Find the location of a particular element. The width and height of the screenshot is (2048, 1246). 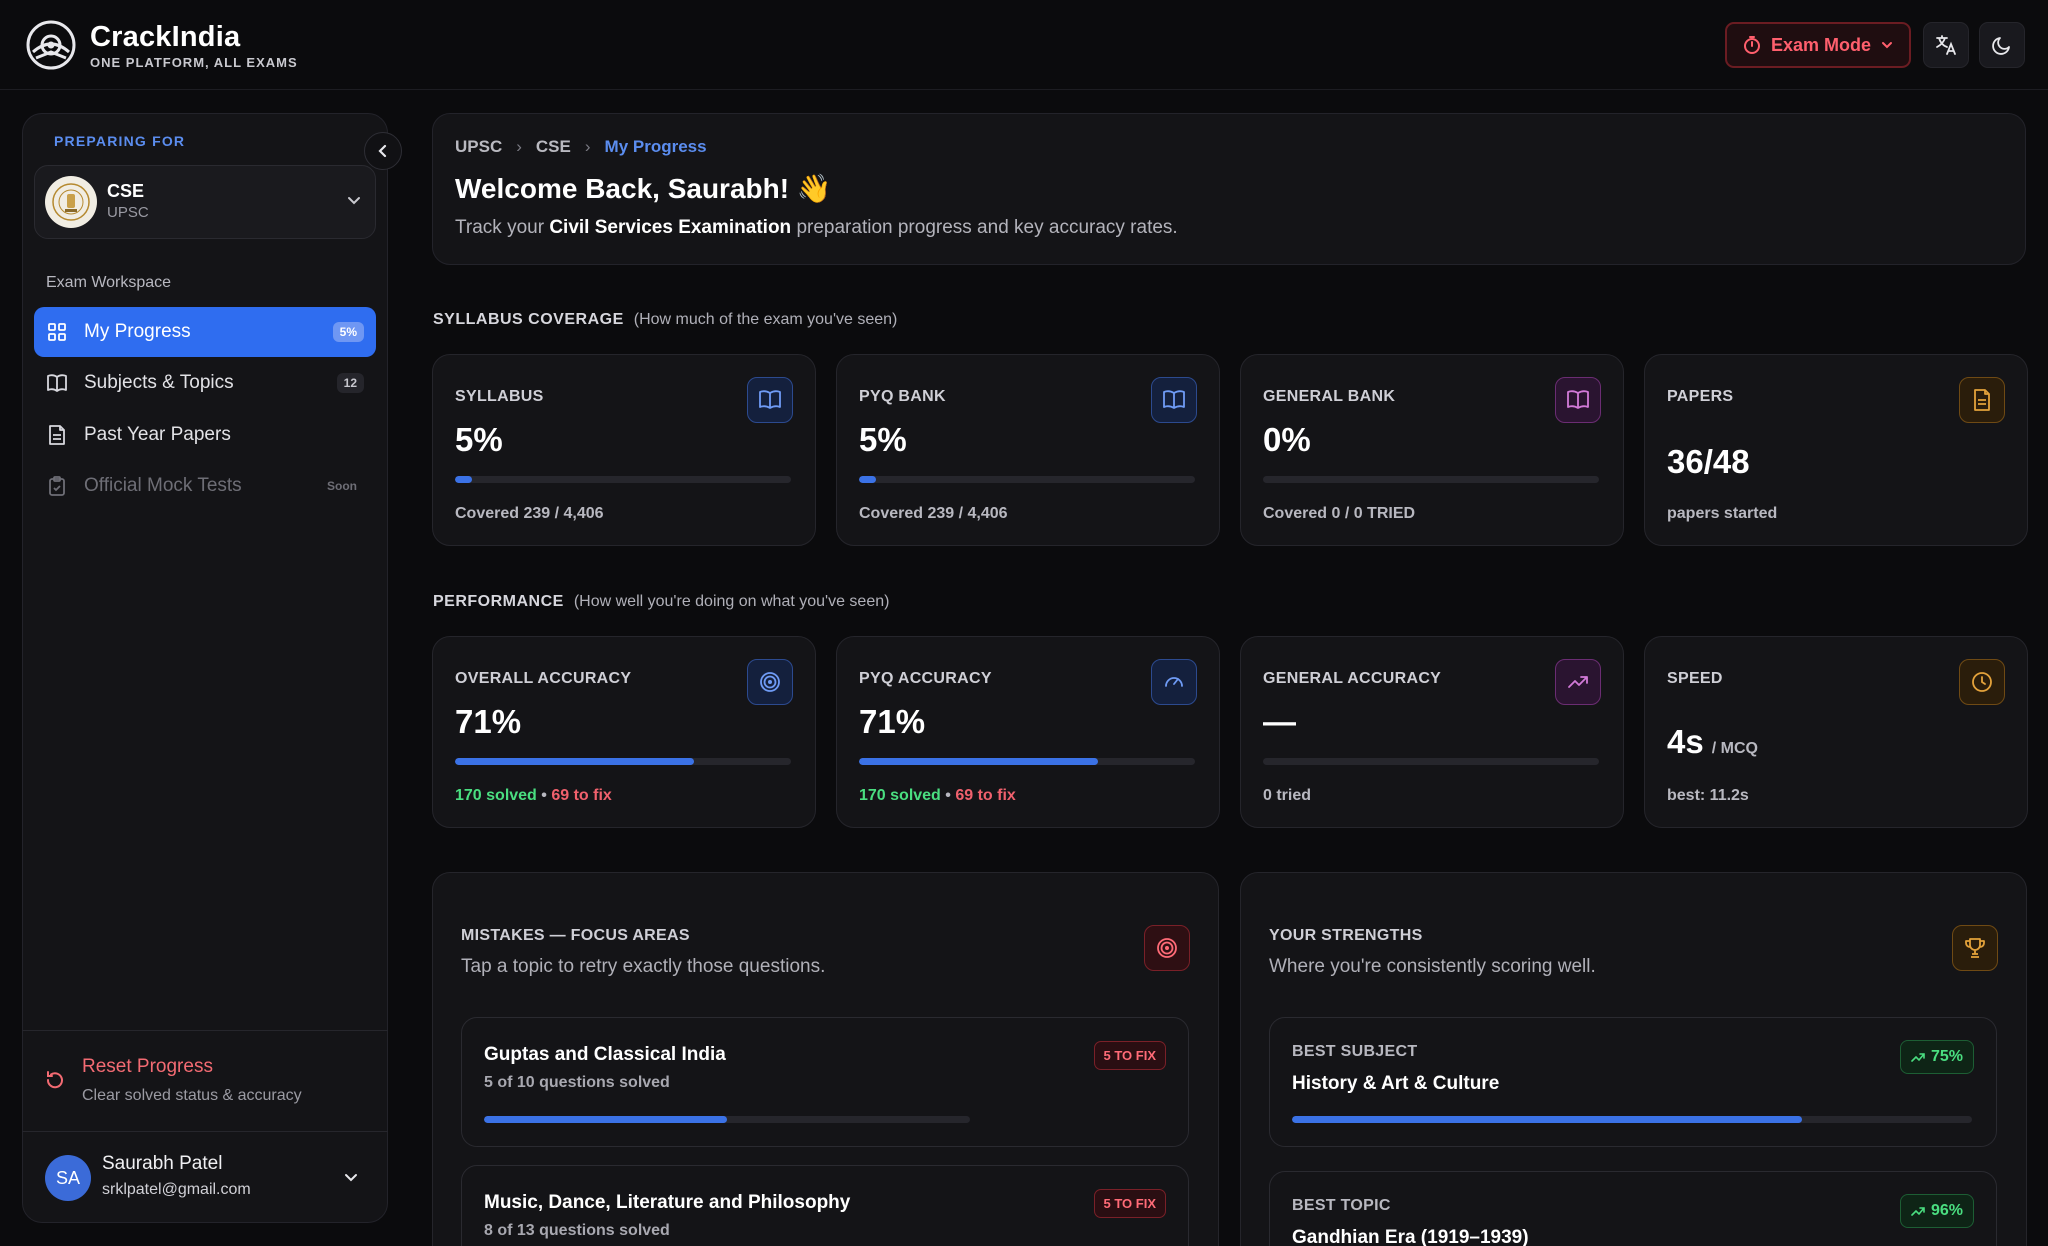

reset-icon is located at coordinates (54, 1080).